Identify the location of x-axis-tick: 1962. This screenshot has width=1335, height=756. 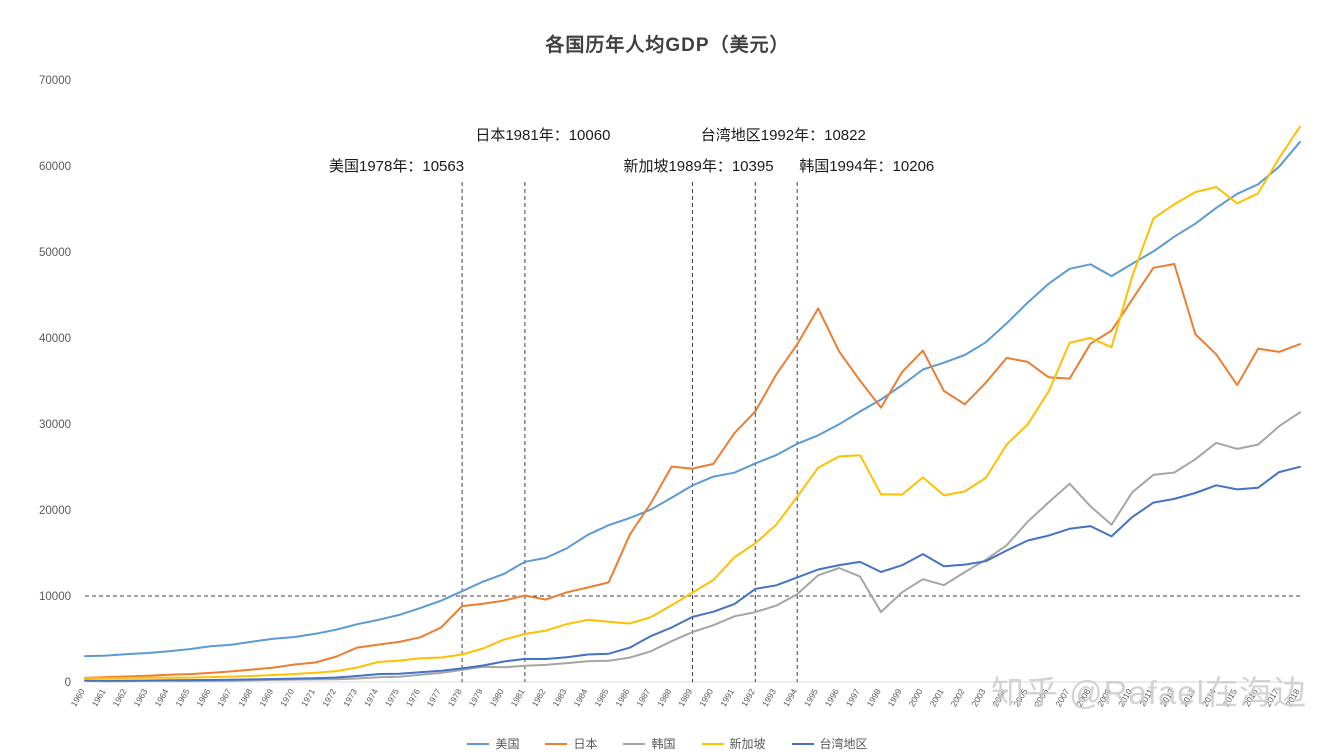
(120, 698).